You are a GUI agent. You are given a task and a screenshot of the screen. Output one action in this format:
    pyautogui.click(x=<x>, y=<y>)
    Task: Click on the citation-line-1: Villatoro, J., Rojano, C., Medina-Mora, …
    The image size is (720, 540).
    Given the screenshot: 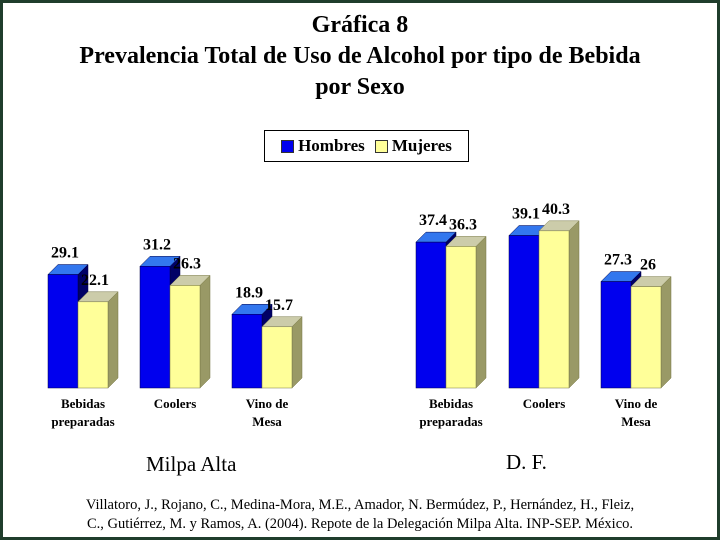 What is the action you would take?
    pyautogui.click(x=360, y=505)
    